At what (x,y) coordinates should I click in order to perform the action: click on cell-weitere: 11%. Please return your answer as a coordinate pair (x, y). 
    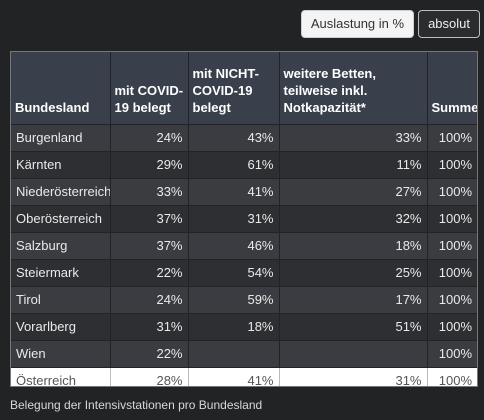
    Looking at the image, I should click on (353, 165).